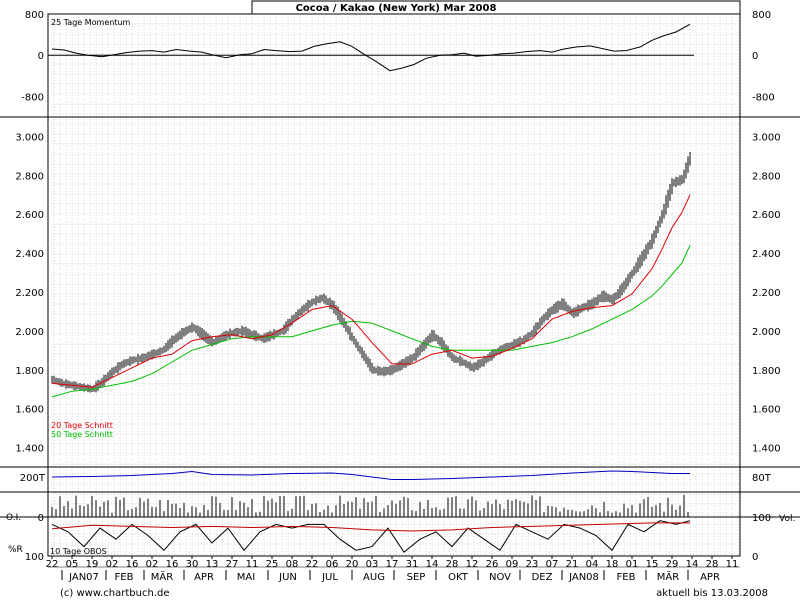  What do you see at coordinates (396, 8) in the screenshot?
I see `chart-title: Cocoa / Kakao (New York) Mar 2008` at bounding box center [396, 8].